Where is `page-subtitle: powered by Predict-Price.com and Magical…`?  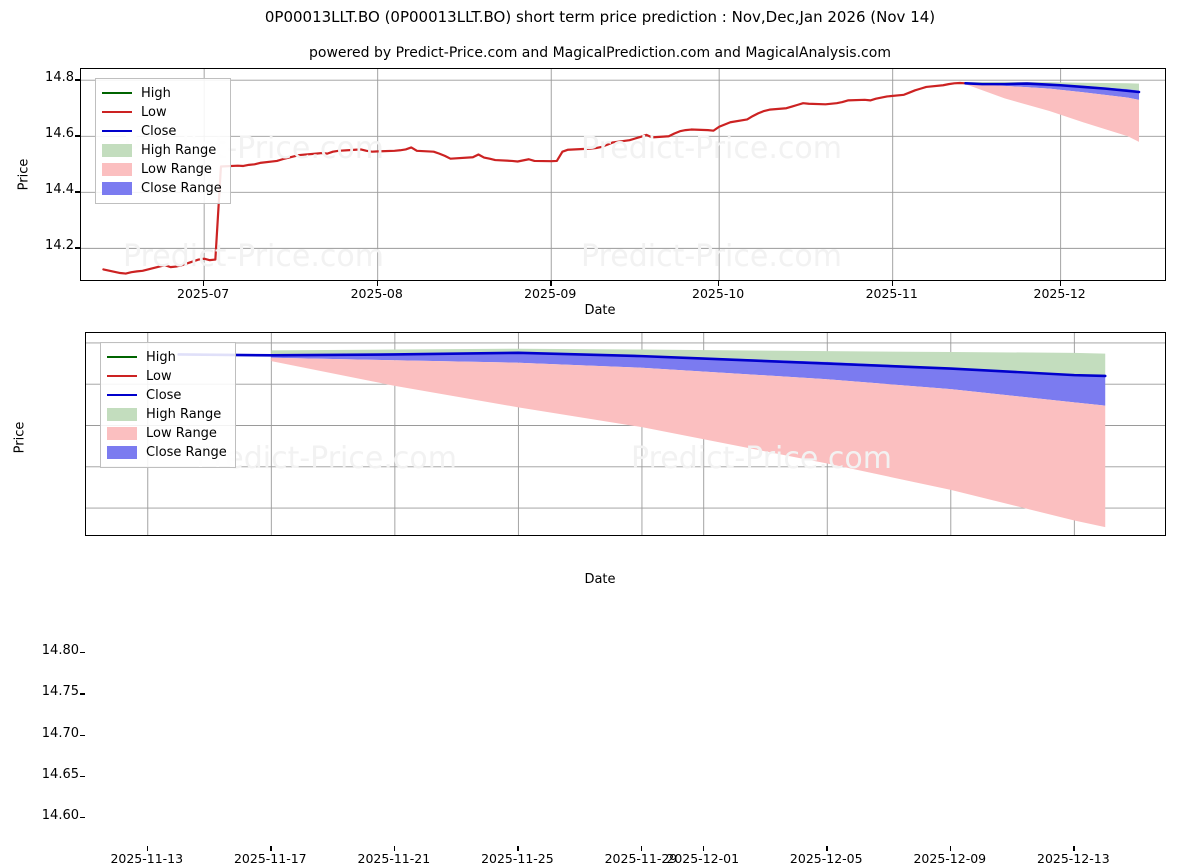
page-subtitle: powered by Predict-Price.com and Magical… is located at coordinates (600, 53).